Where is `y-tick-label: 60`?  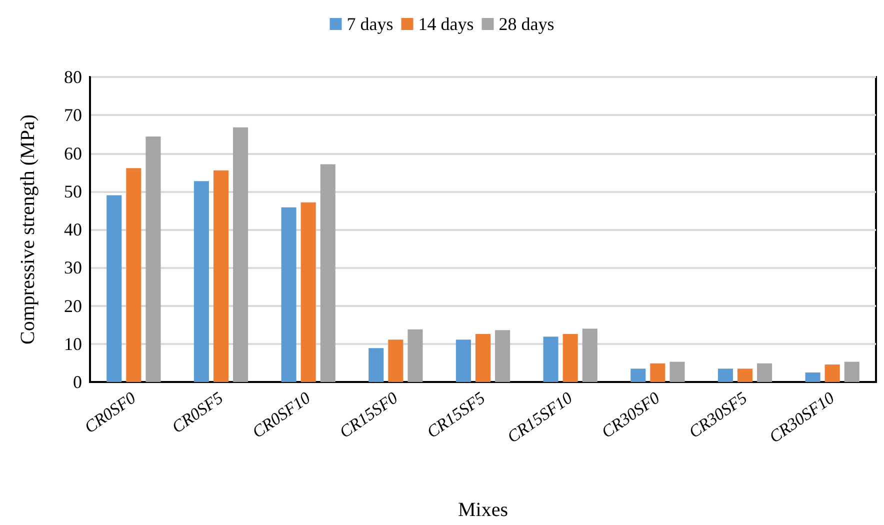
y-tick-label: 60 is located at coordinates (73, 153).